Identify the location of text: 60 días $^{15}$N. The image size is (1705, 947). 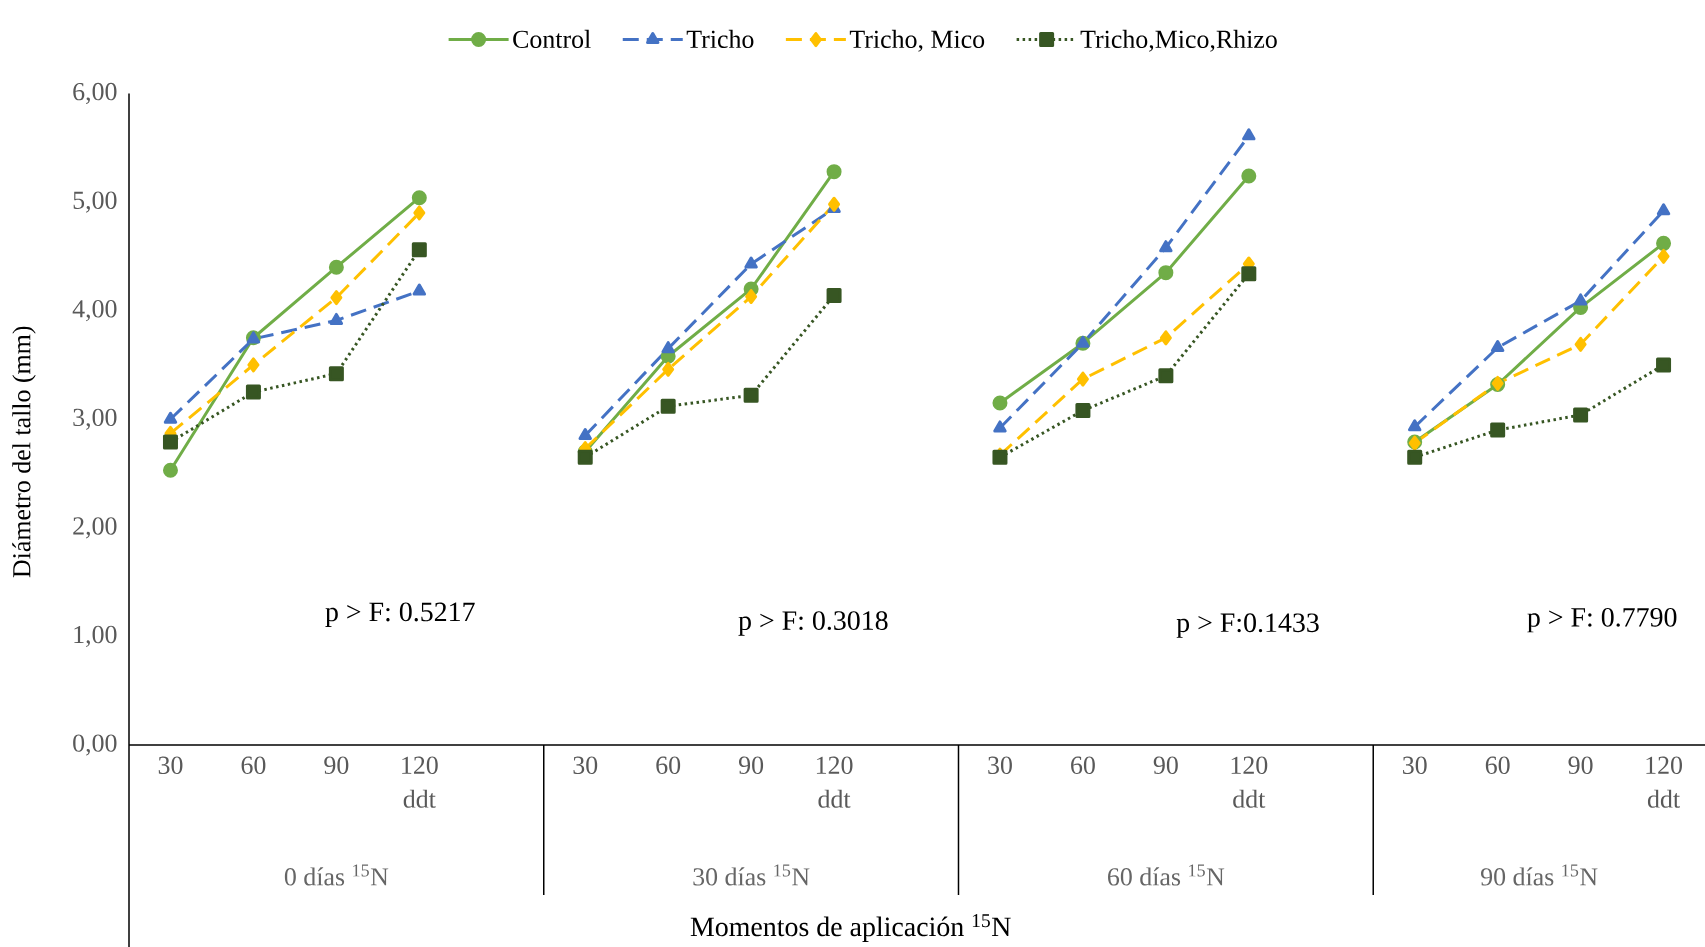
(1166, 875).